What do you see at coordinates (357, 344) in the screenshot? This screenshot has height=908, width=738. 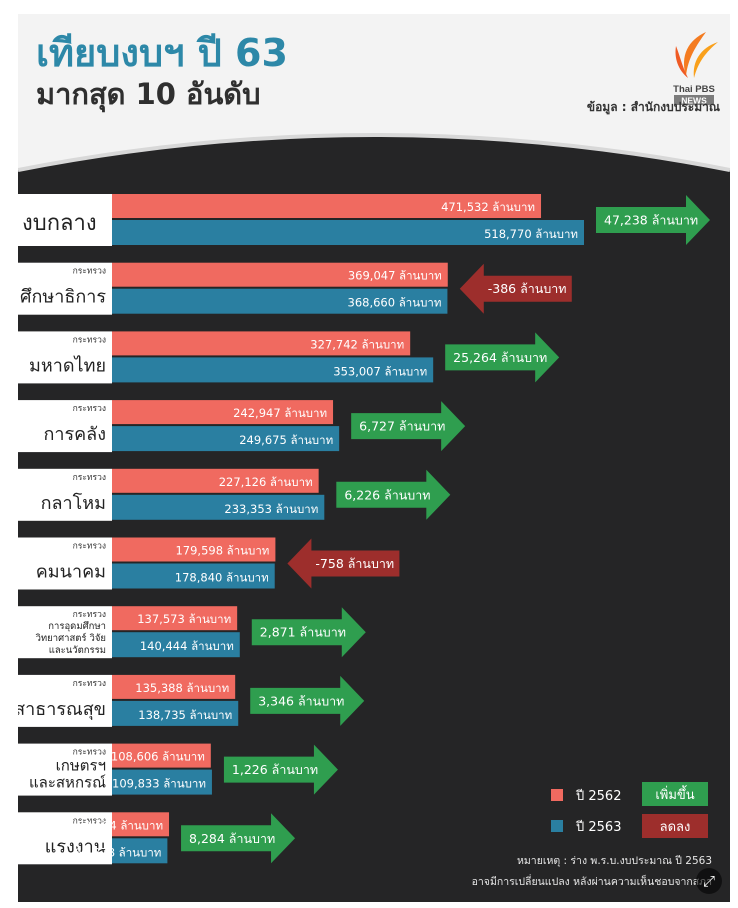 I see `bar-2562-label: 327,742 ล้านบาท` at bounding box center [357, 344].